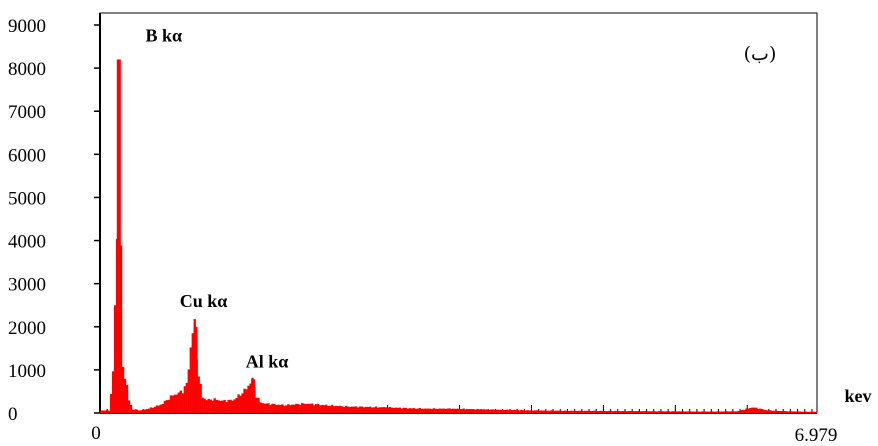 The image size is (878, 446). I want to click on y-tick-label: 1000, so click(27, 371).